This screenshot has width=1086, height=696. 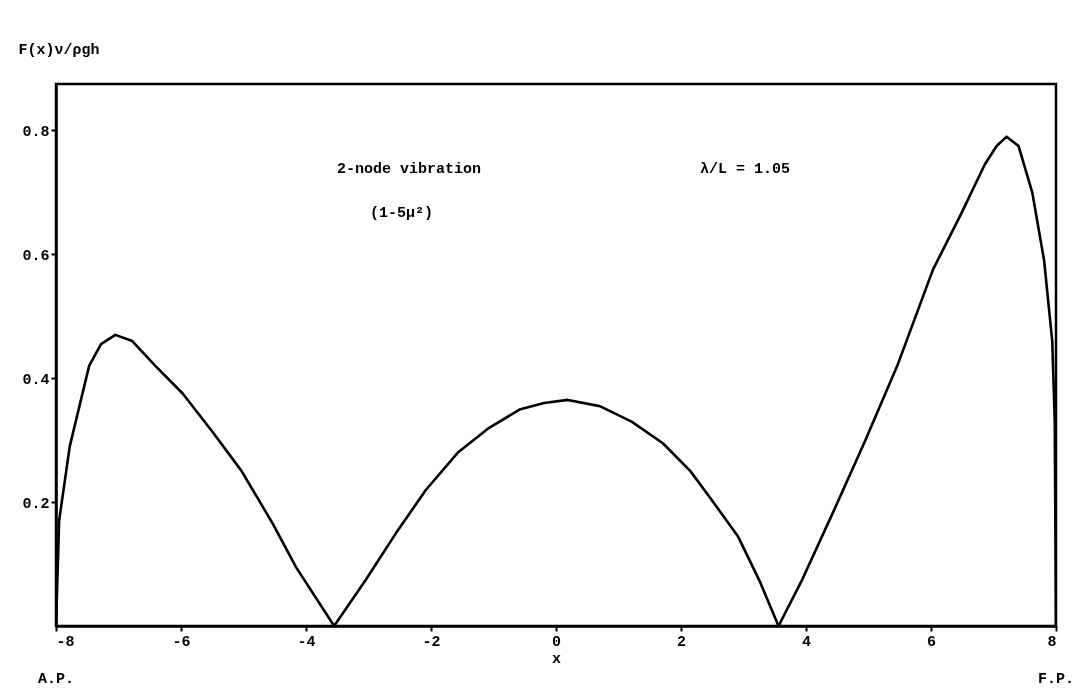 What do you see at coordinates (745, 170) in the screenshot?
I see `annotation: λ/L = 1.05` at bounding box center [745, 170].